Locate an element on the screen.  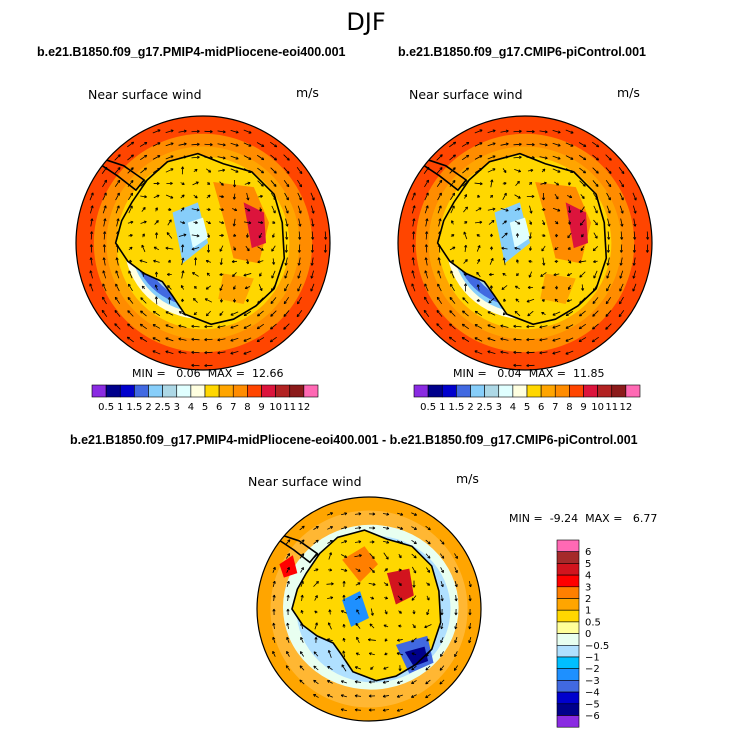
panel2-min-value: 0.04 is located at coordinates (509, 373).